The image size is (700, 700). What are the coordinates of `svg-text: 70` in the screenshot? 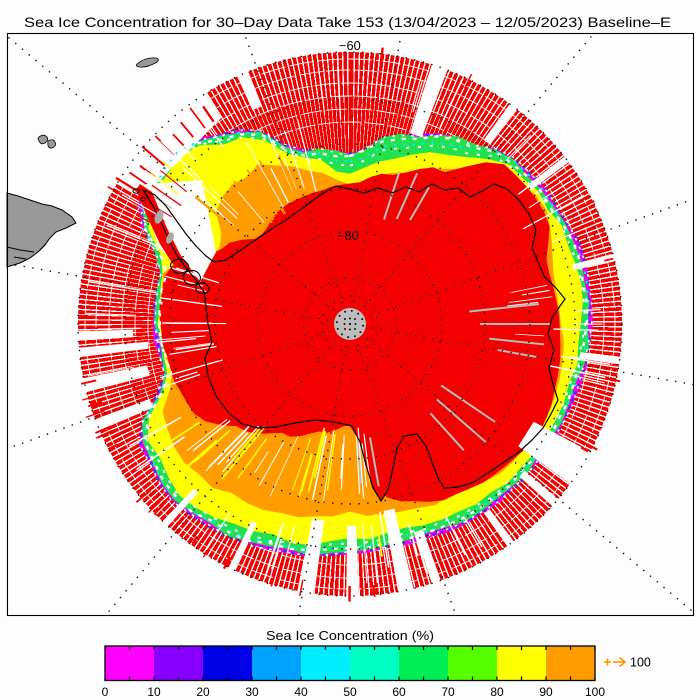 It's located at (448, 692).